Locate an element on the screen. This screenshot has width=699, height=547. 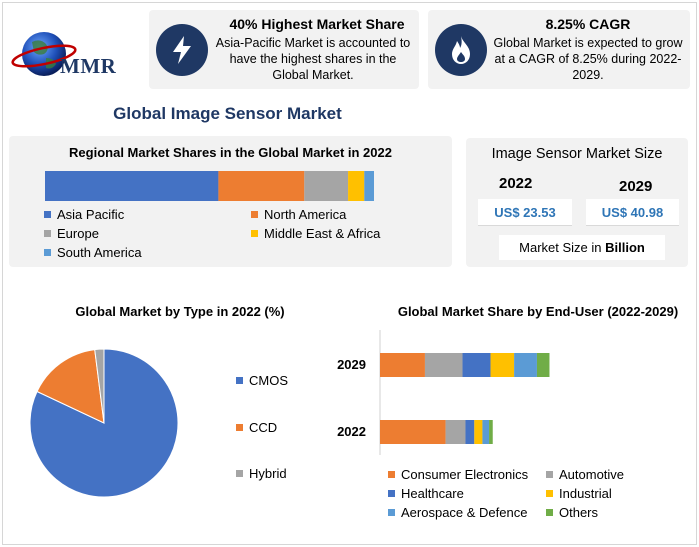
bar-segment-industrial-2029 is located at coordinates (502, 365).